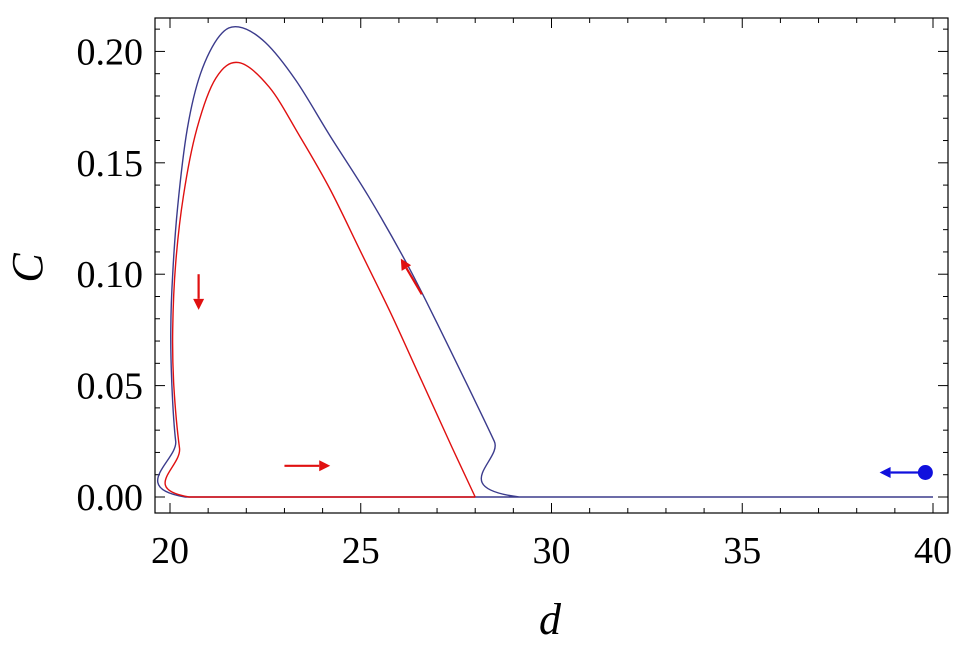  I want to click on x-tick-label: 25, so click(361, 551).